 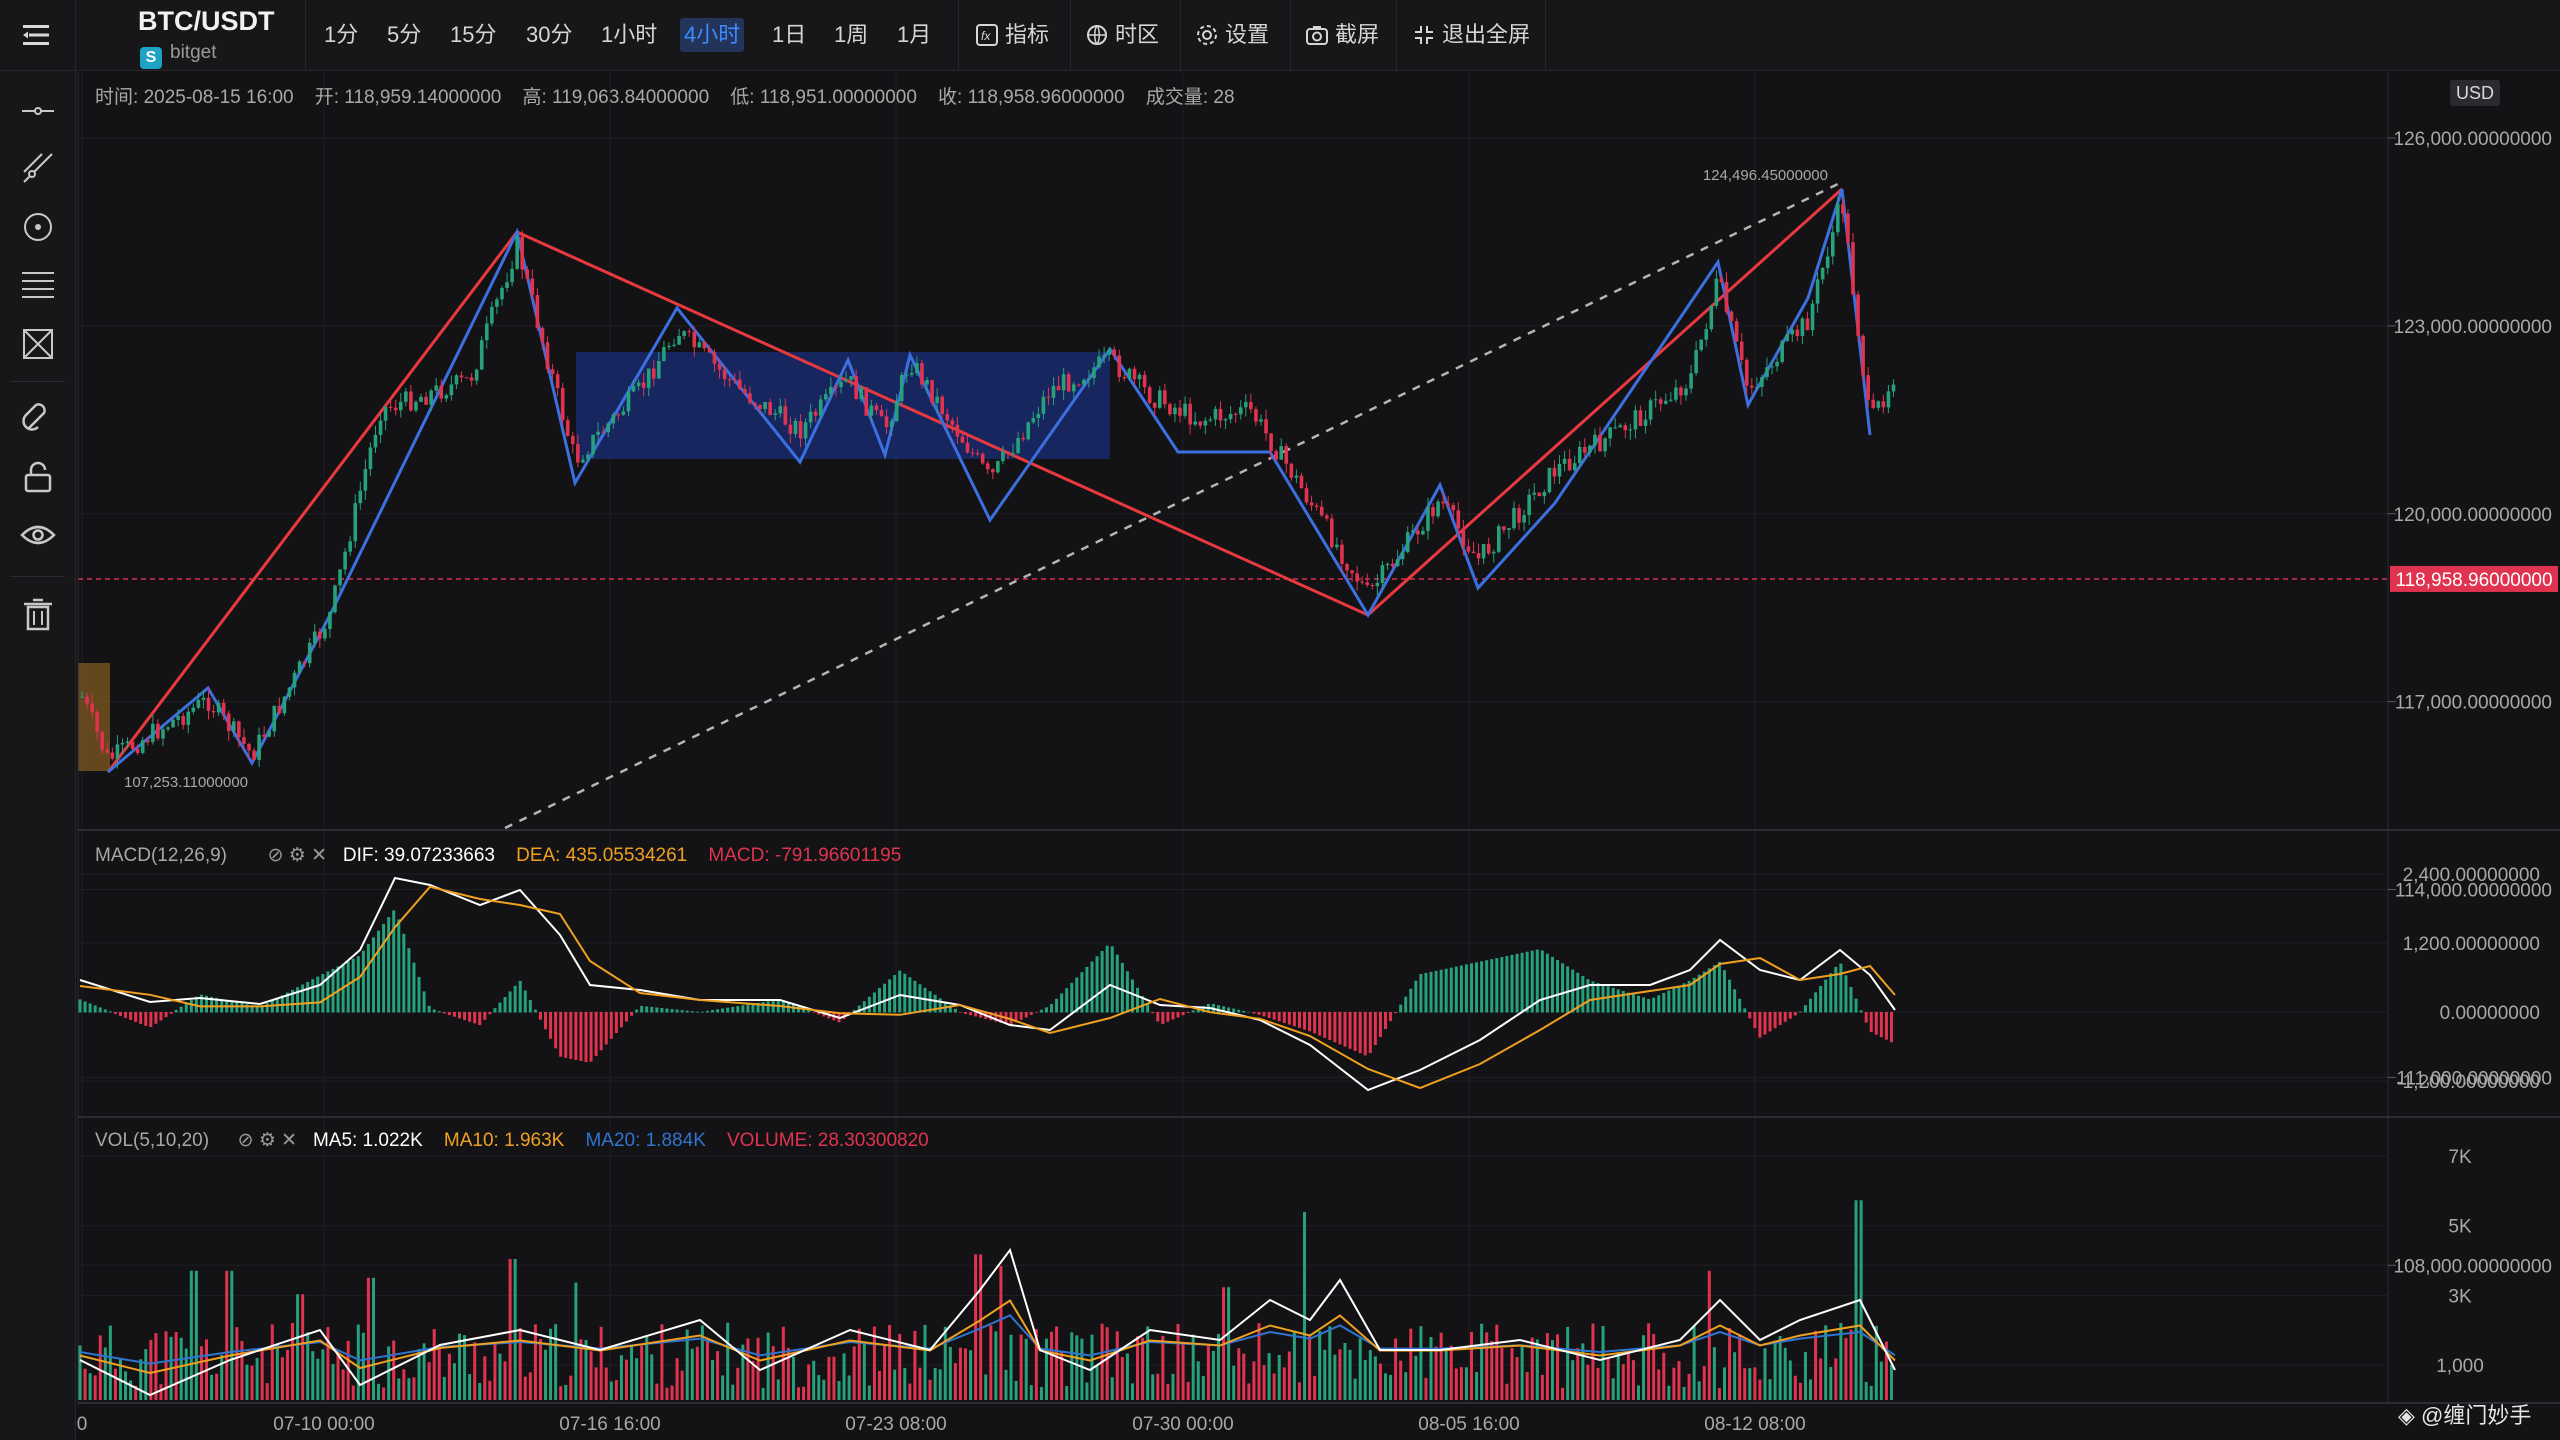 What do you see at coordinates (473, 34) in the screenshot?
I see `timeframe-2: 15分` at bounding box center [473, 34].